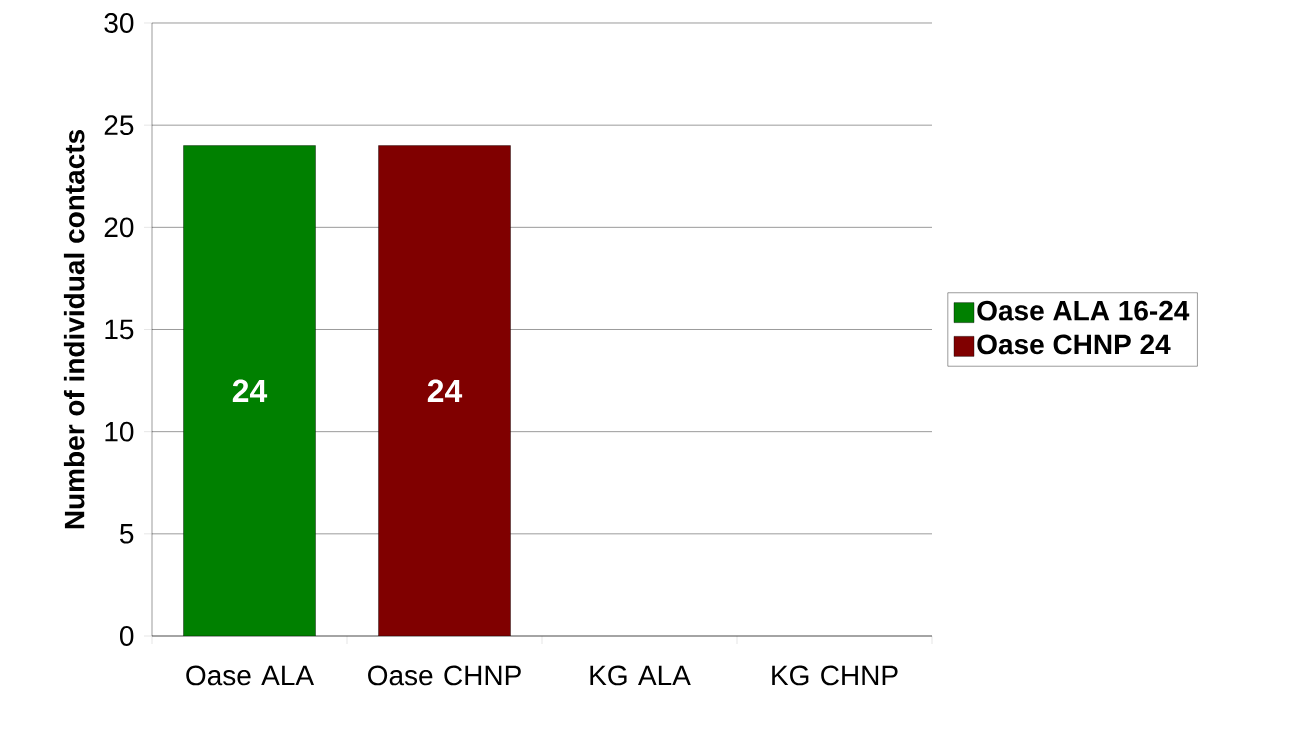 This screenshot has width=1290, height=753. Describe the element at coordinates (1074, 344) in the screenshot. I see `legend-label: Oase CHNP 24` at that location.